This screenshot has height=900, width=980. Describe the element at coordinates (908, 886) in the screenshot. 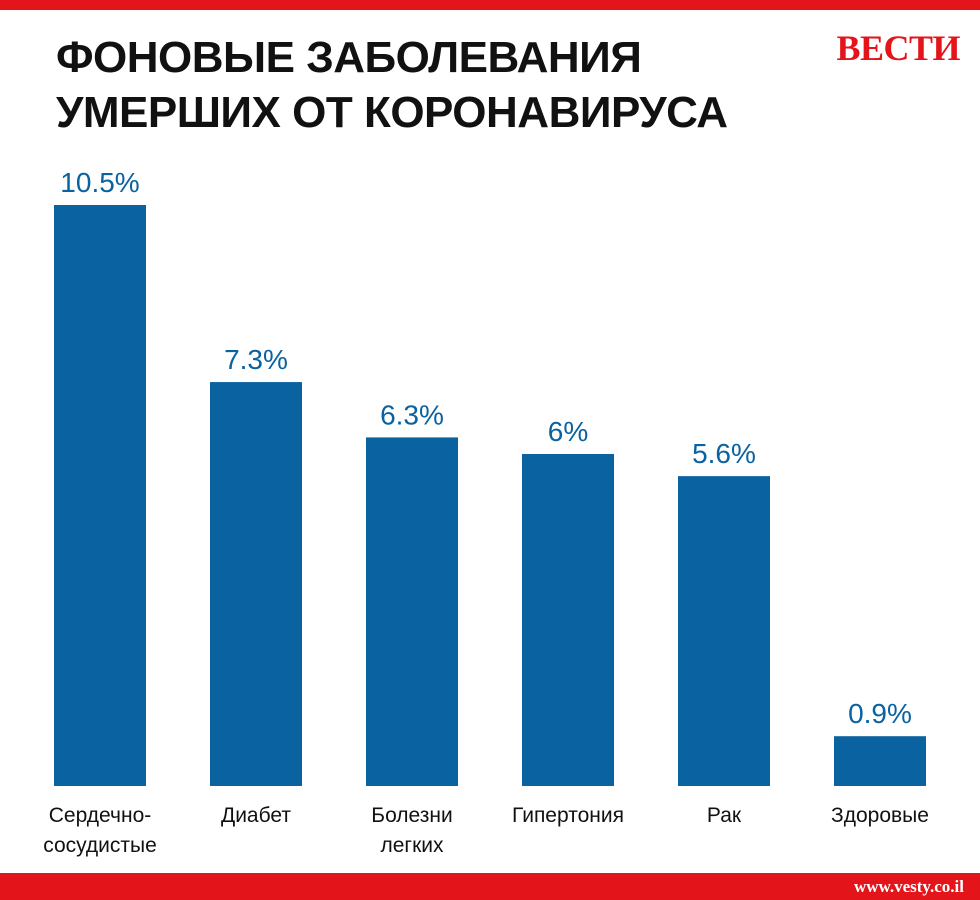

I see `footer-url: www.vesty.co.il` at that location.